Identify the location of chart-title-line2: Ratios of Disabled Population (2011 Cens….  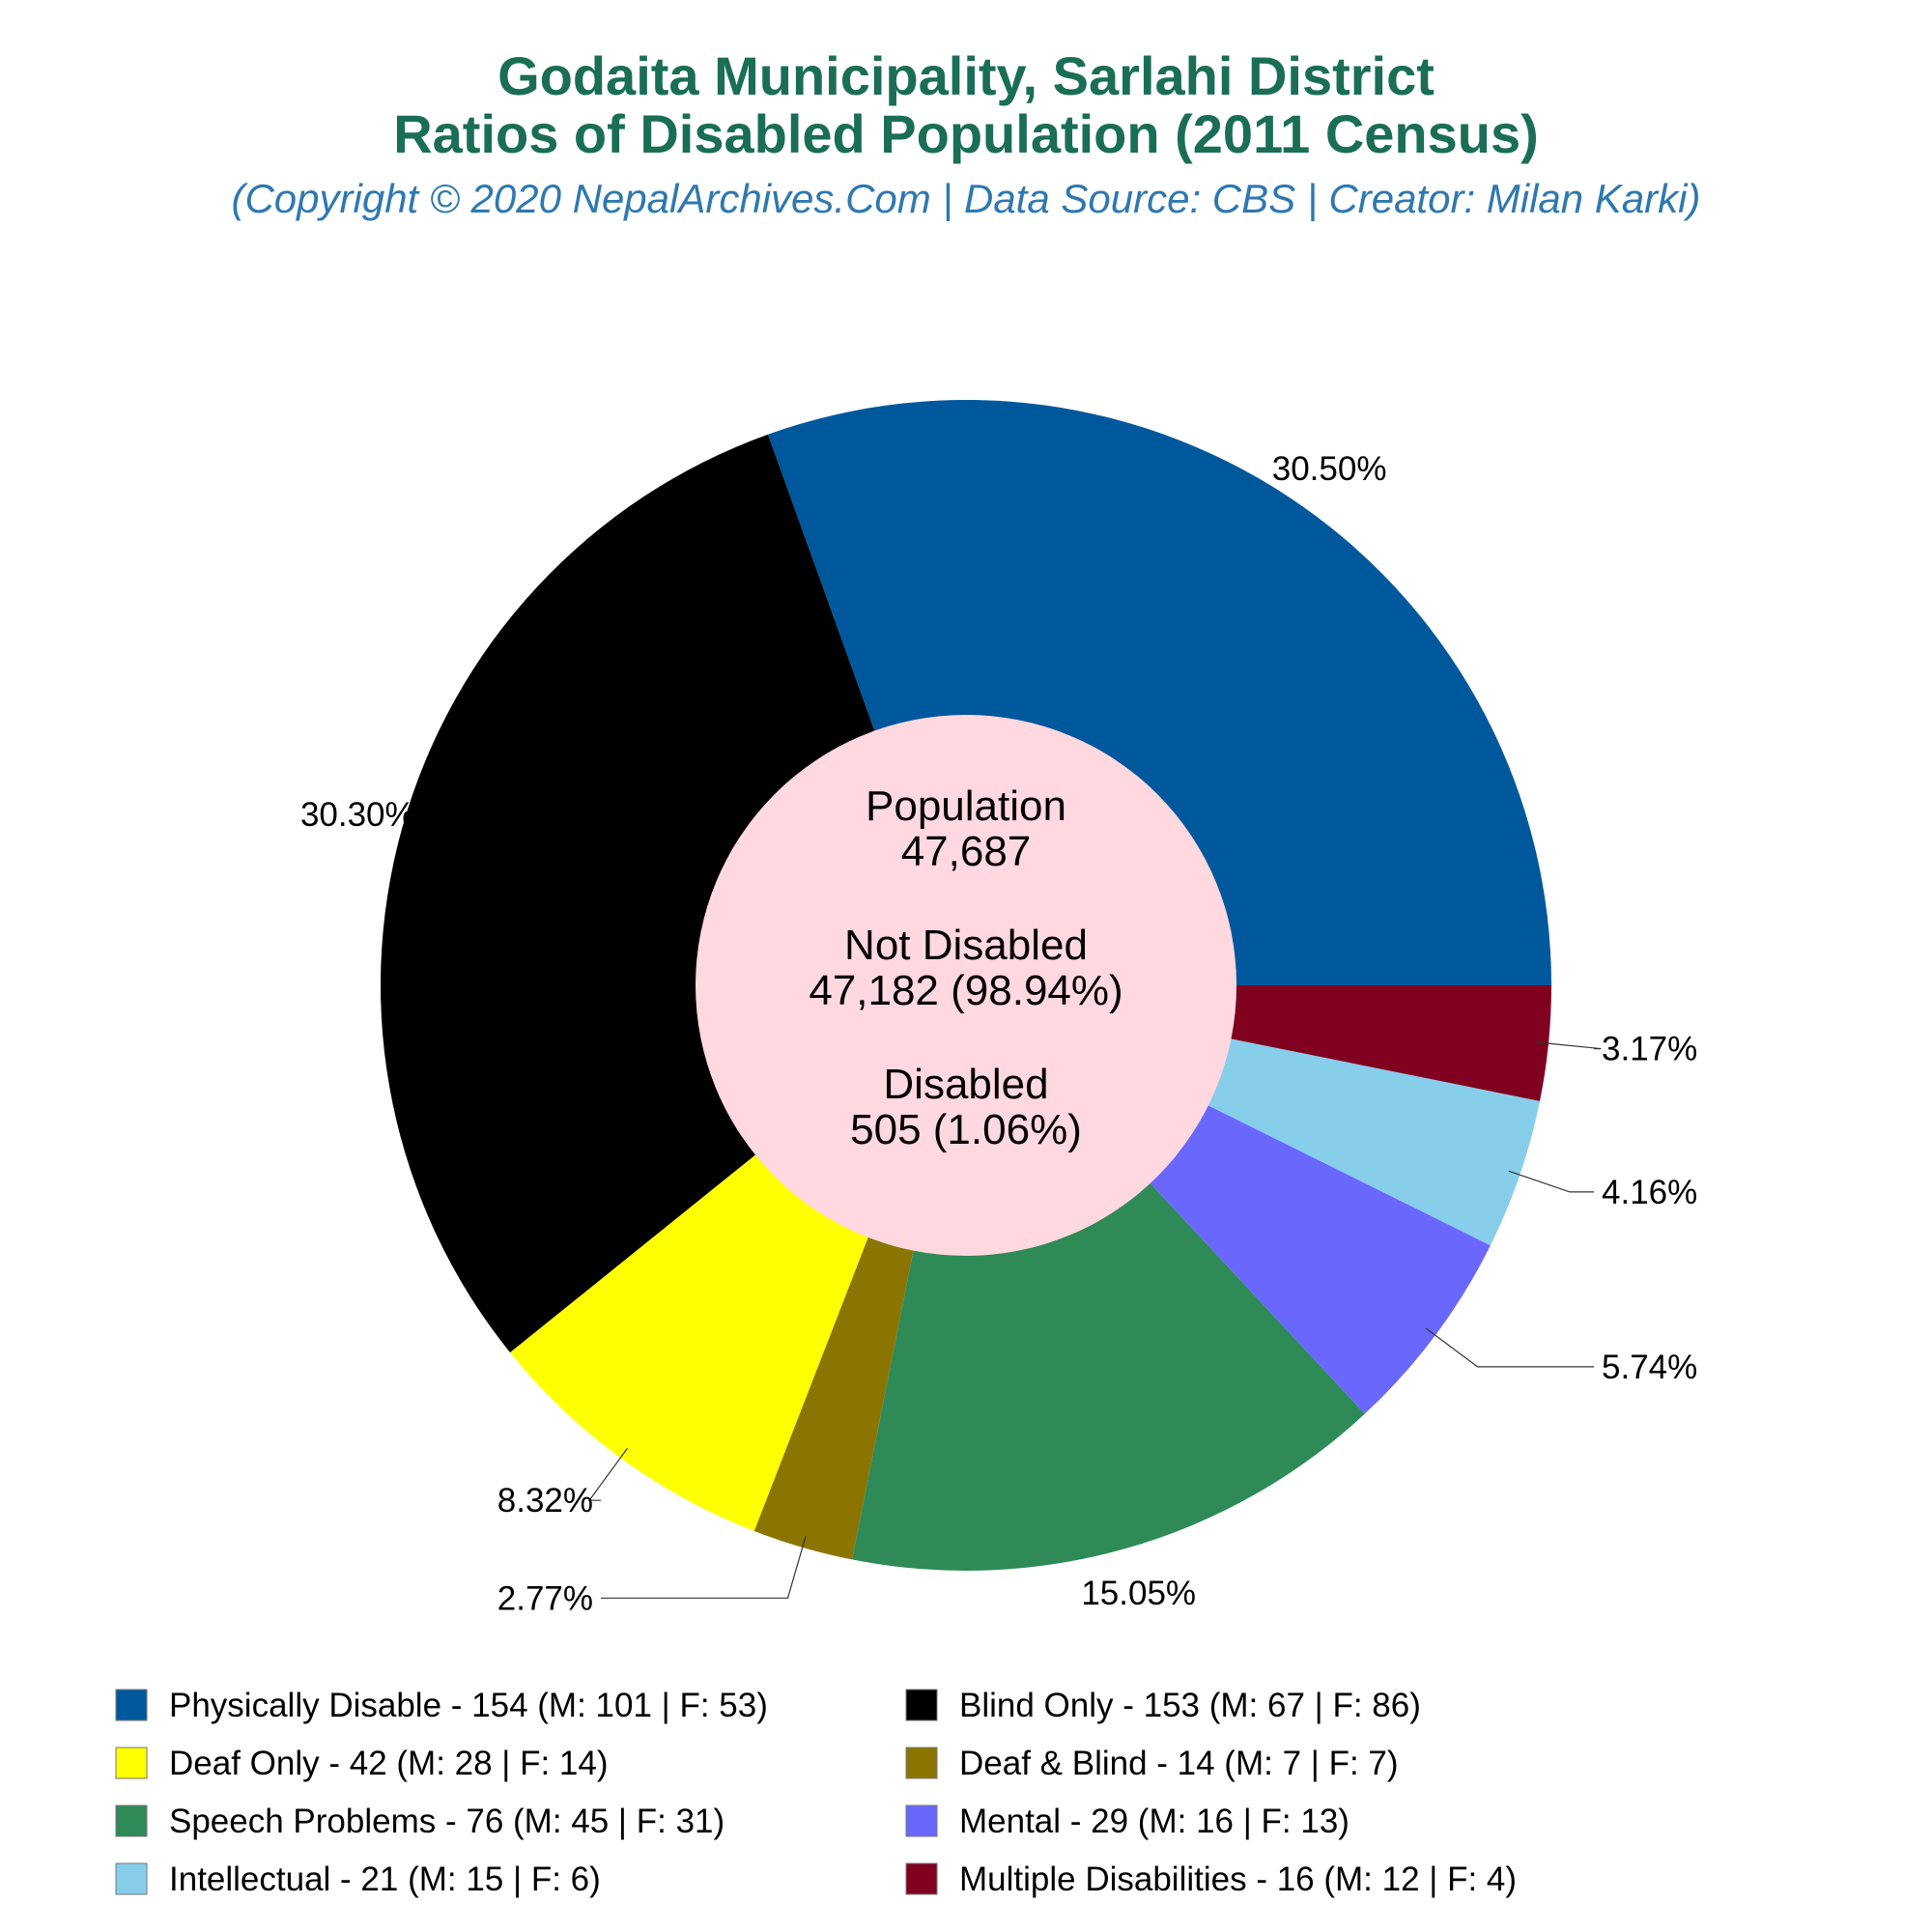
(966, 133).